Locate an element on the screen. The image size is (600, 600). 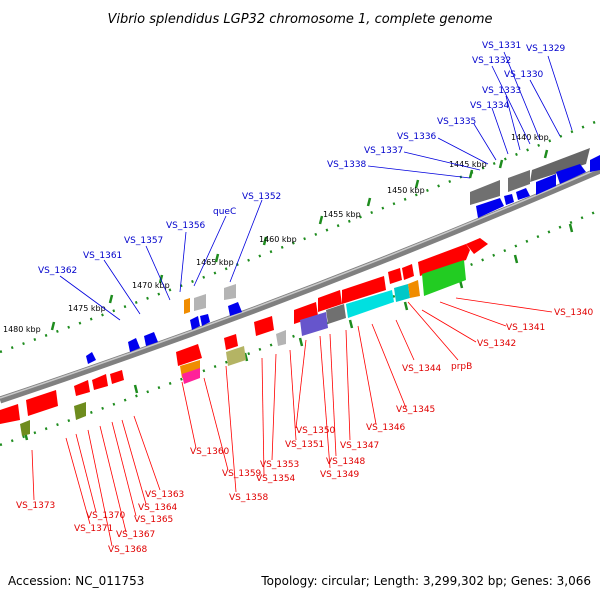
accession-text: Accession: NC_011753 is located at coordinates (76, 581).